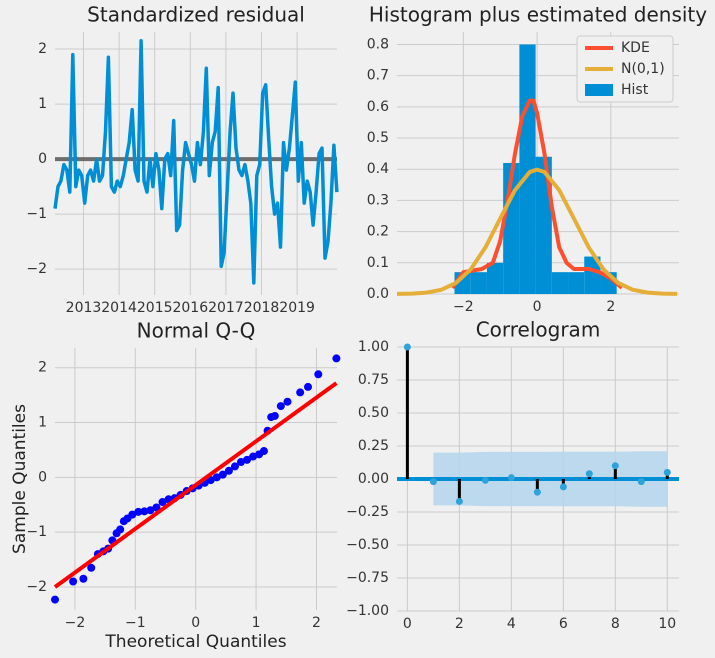 The width and height of the screenshot is (715, 658). What do you see at coordinates (599, 90) in the screenshot?
I see `legend-swatch` at bounding box center [599, 90].